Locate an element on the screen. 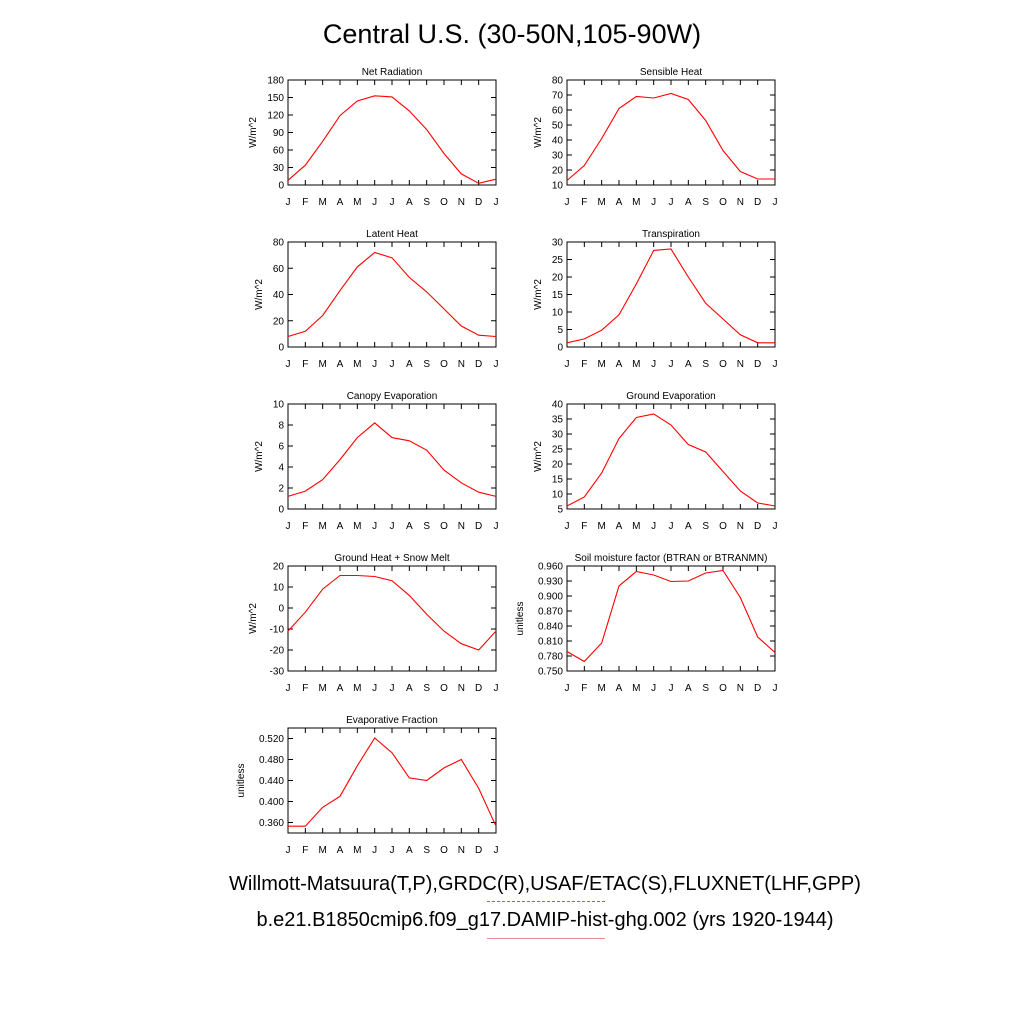 Image resolution: width=1024 pixels, height=1024 pixels. y-tick-label: 5 is located at coordinates (560, 330).